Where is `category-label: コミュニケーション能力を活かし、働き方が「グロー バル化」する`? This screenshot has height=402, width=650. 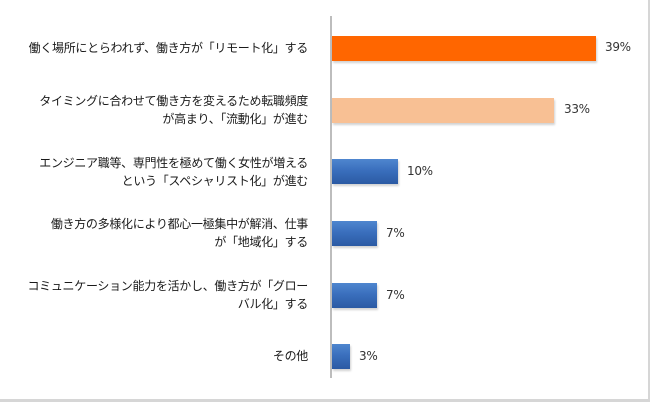 category-label: コミュニケーション能力を活かし、働き方が「グロー バル化」する is located at coordinates (167, 295).